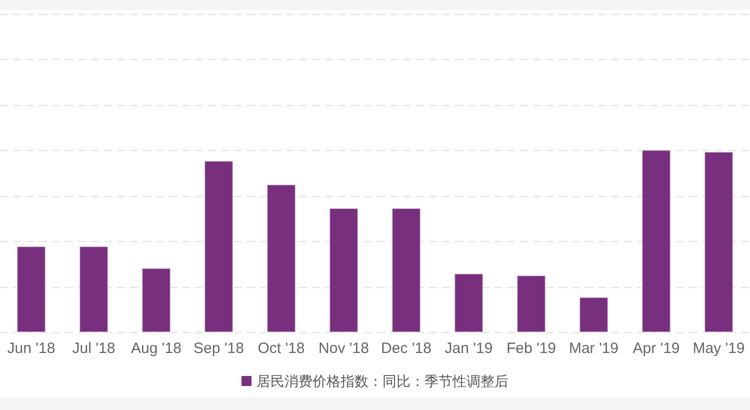 The height and width of the screenshot is (410, 750). I want to click on x-tick-label: Sep '18, so click(219, 348).